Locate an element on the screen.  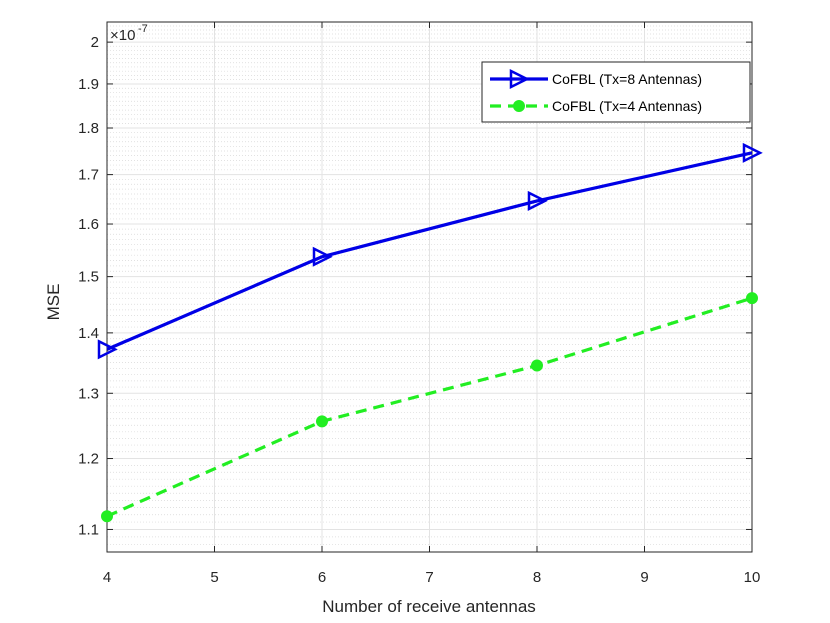
y-exponent-label: ×10 -7 is located at coordinates (129, 33).